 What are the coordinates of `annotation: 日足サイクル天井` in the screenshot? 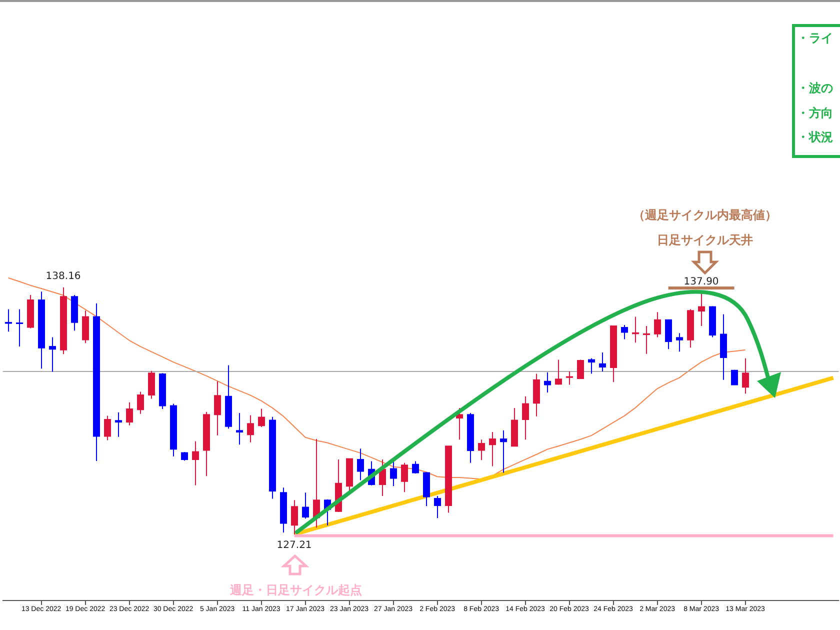 It's located at (705, 240).